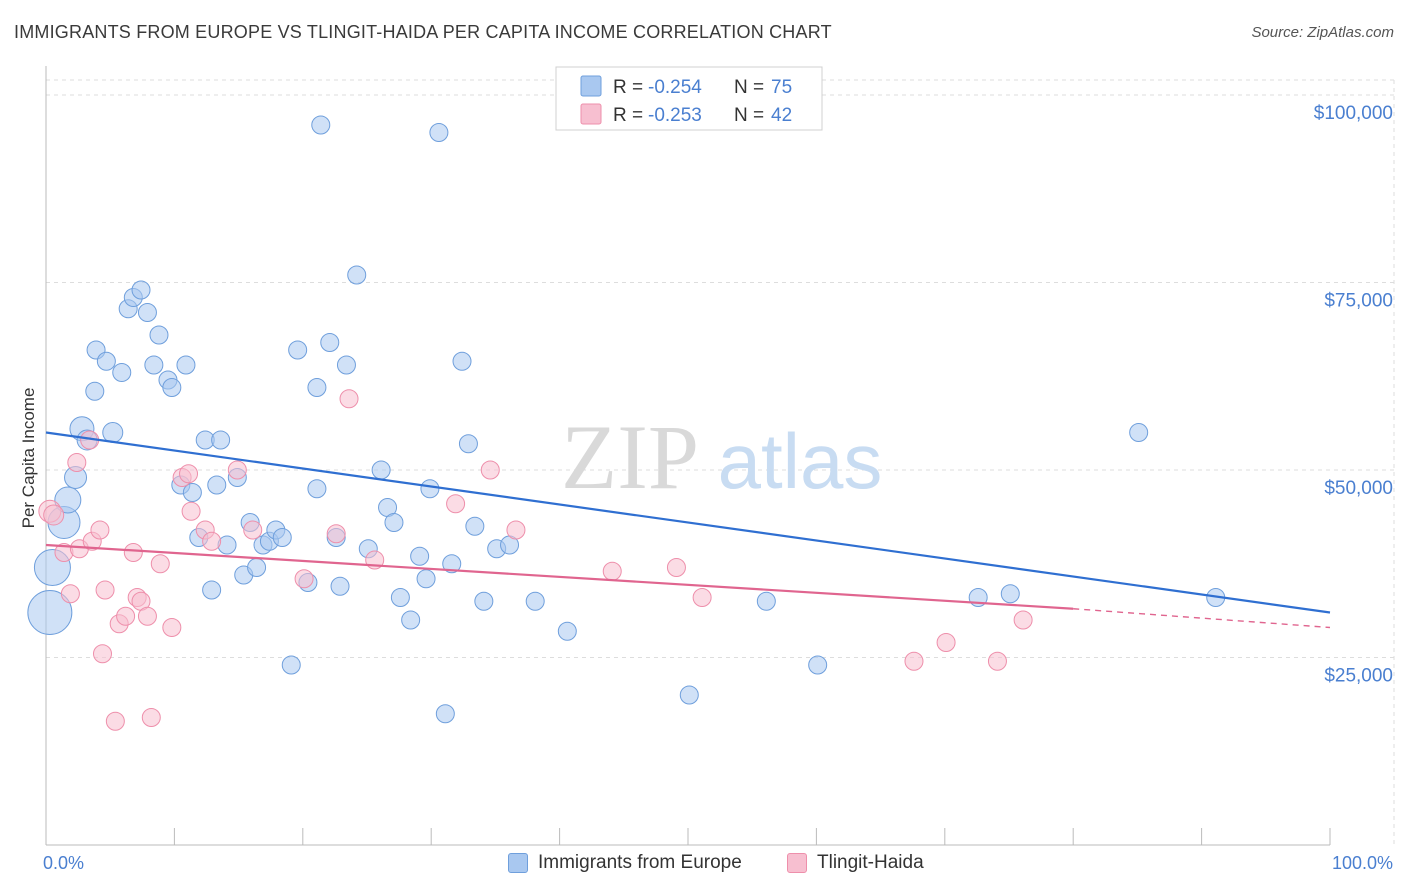  Describe the element at coordinates (675, 115) in the screenshot. I see `legend-r-value: -0.253` at that location.